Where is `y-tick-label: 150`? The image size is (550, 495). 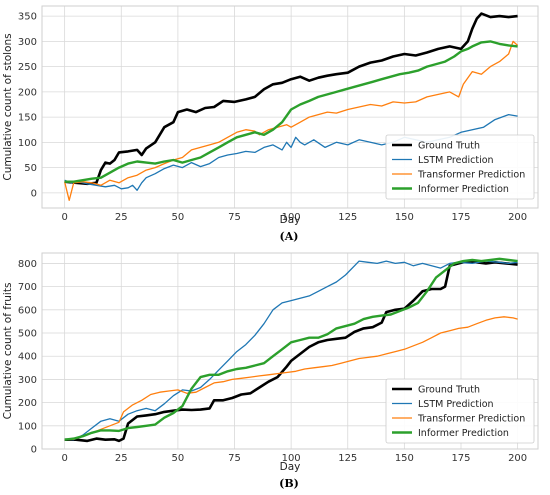 y-tick-label: 150 is located at coordinates (27, 118).